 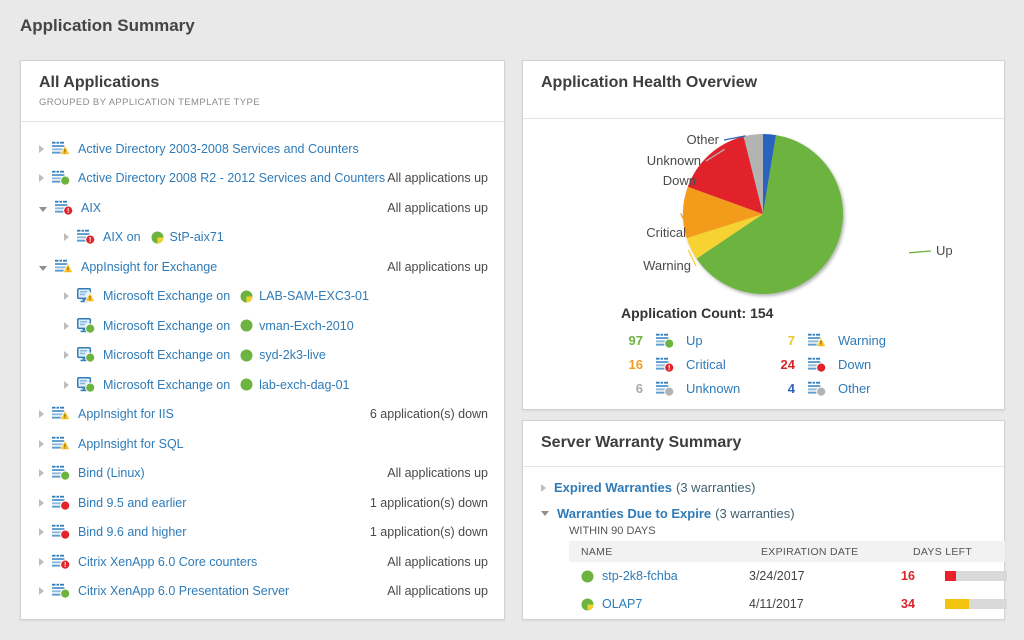 I want to click on legend-link-other: Other, so click(x=854, y=388).